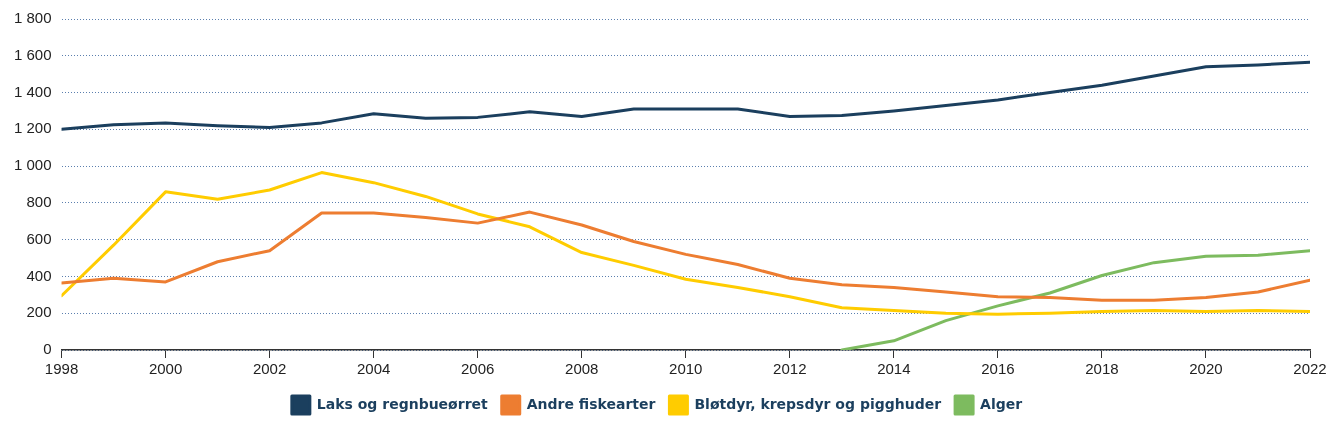 The height and width of the screenshot is (428, 1334). Describe the element at coordinates (591, 403) in the screenshot. I see `legend-label: Andre fiskearter` at that location.